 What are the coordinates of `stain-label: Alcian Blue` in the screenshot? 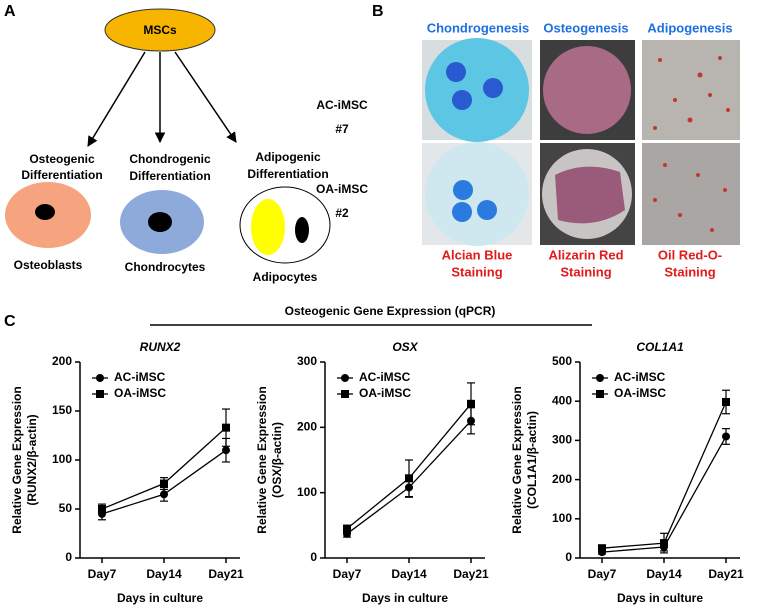 It's located at (477, 254).